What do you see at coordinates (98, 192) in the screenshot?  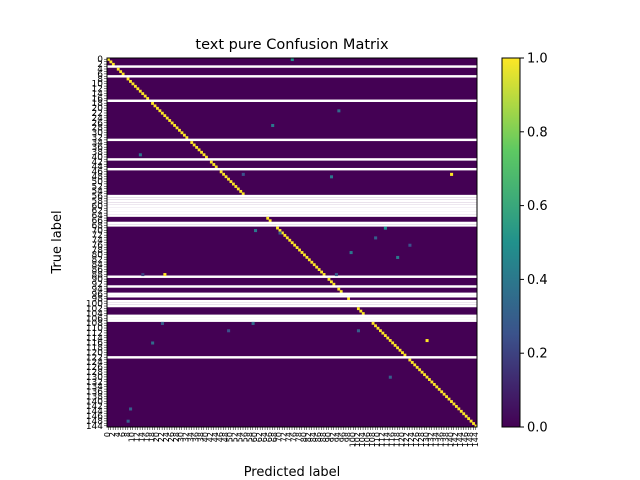 I see `y-tick-label: 54` at bounding box center [98, 192].